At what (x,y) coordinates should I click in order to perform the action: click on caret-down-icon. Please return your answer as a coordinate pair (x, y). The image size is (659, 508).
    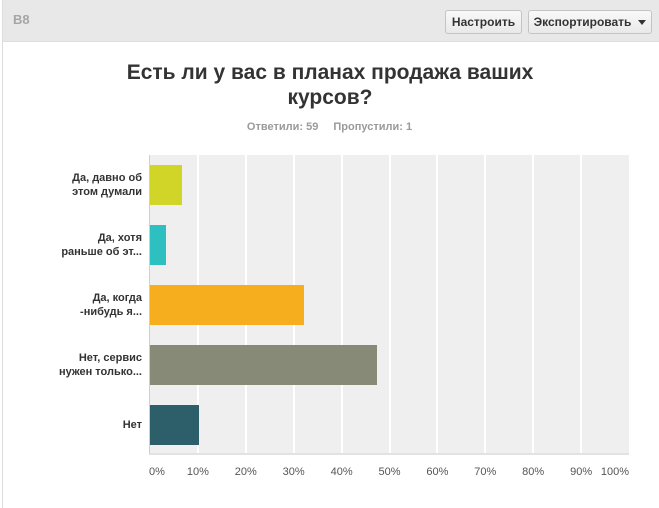
    Looking at the image, I should click on (642, 22).